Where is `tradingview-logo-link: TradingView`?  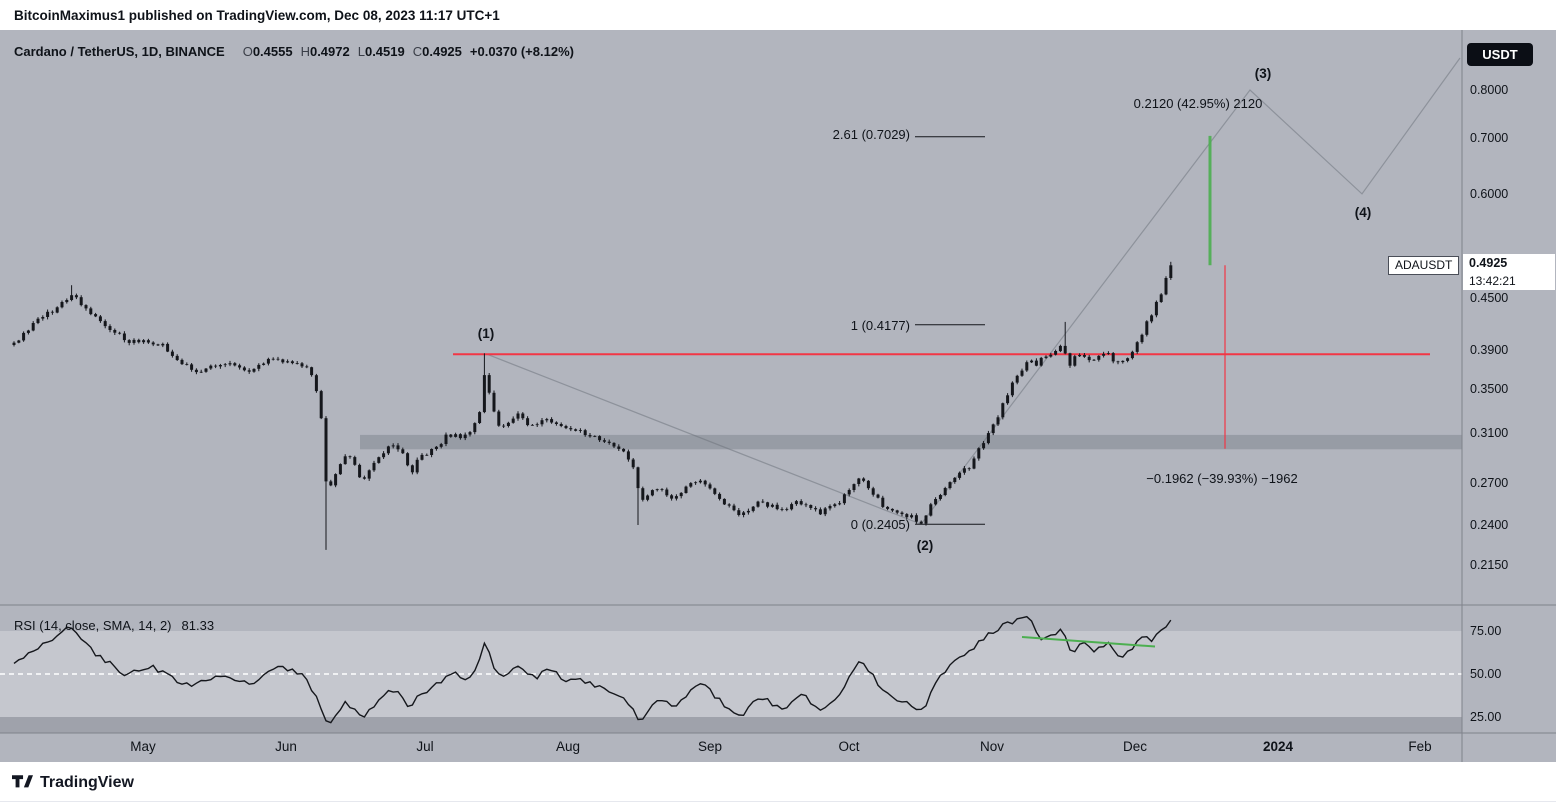 tradingview-logo-link: TradingView is located at coordinates (73, 783).